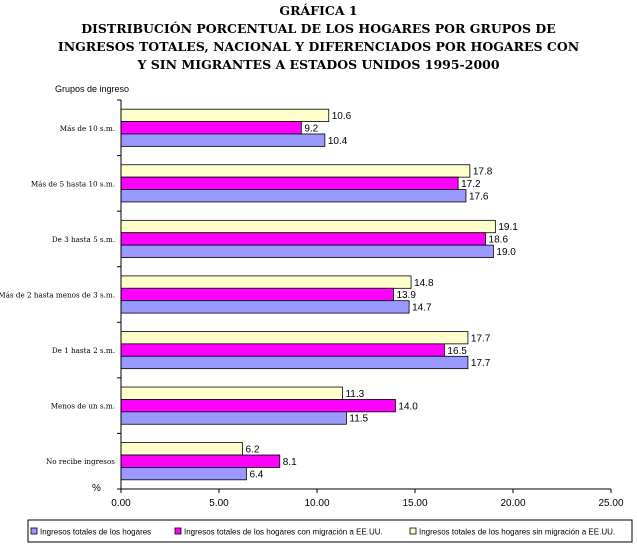 The height and width of the screenshot is (551, 637). What do you see at coordinates (338, 141) in the screenshot?
I see `value-label: 10.4` at bounding box center [338, 141].